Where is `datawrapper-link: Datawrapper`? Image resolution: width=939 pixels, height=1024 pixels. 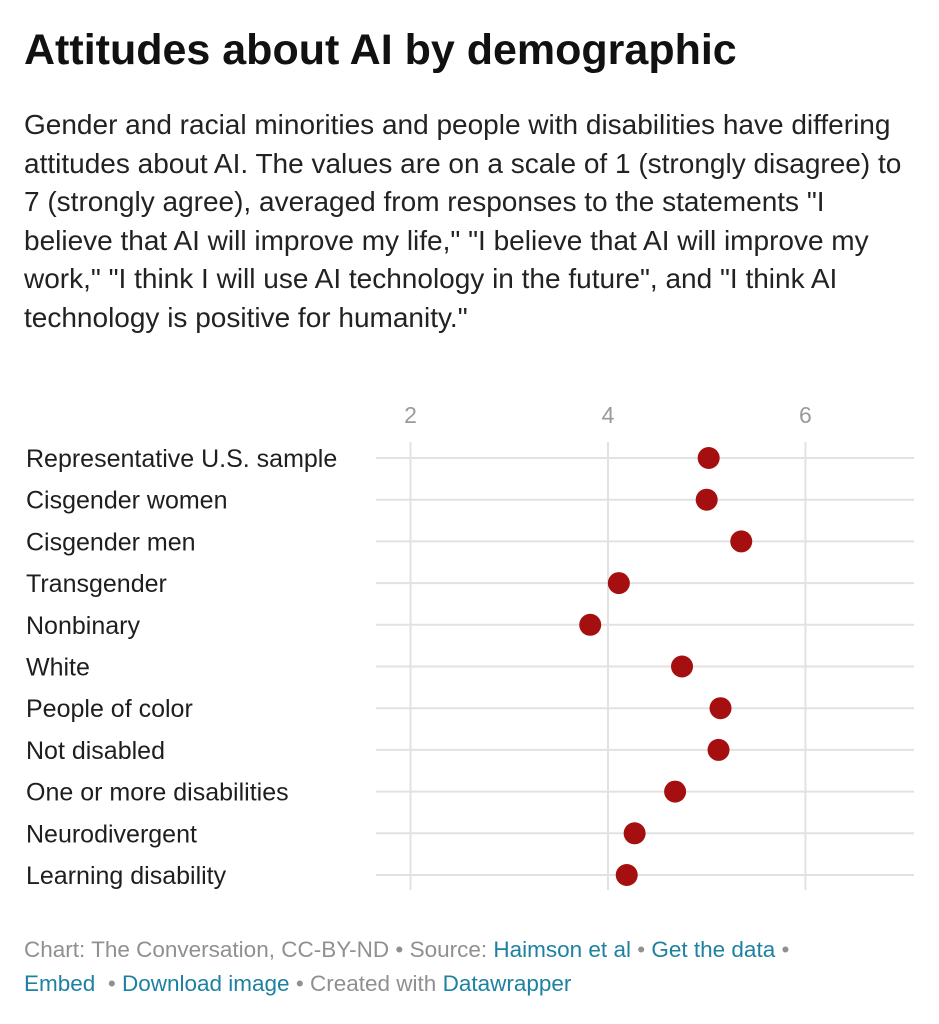 datawrapper-link: Datawrapper is located at coordinates (507, 983).